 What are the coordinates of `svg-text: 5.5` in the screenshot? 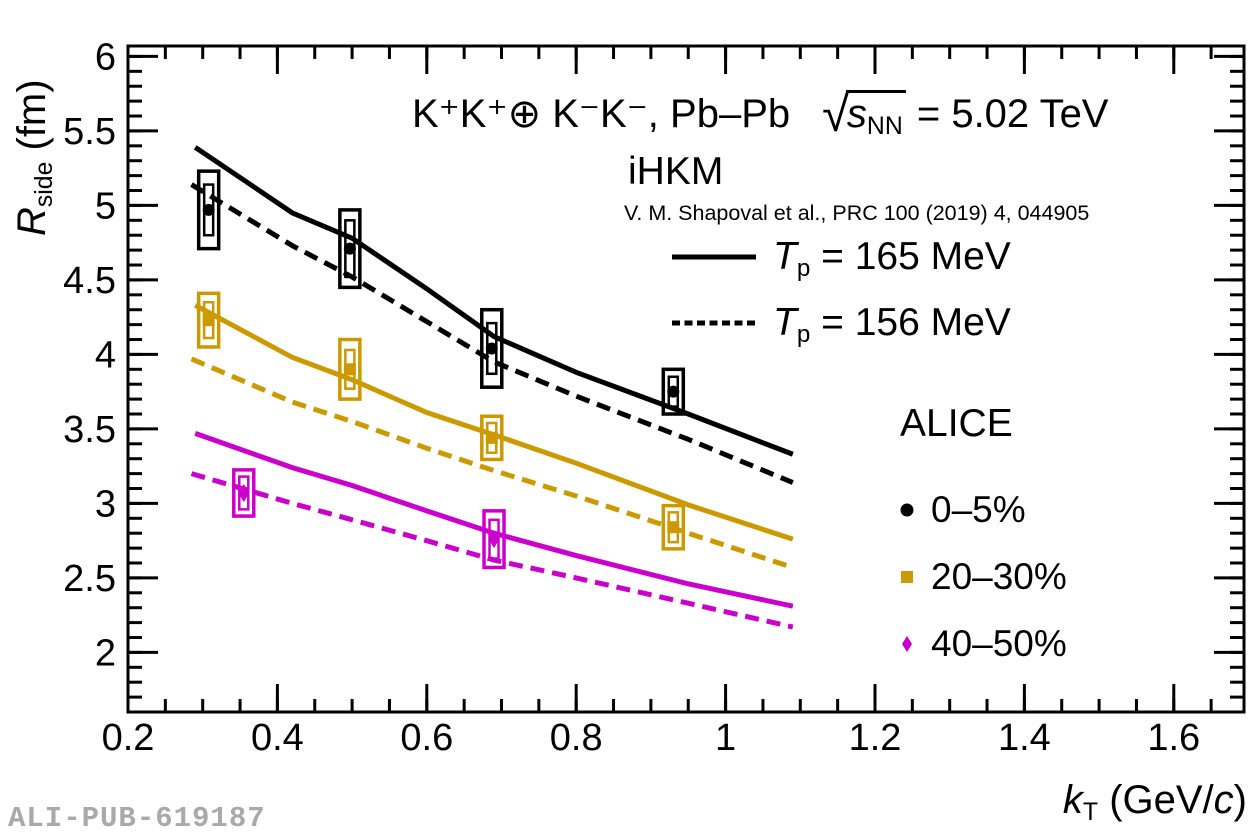 It's located at (89, 132).